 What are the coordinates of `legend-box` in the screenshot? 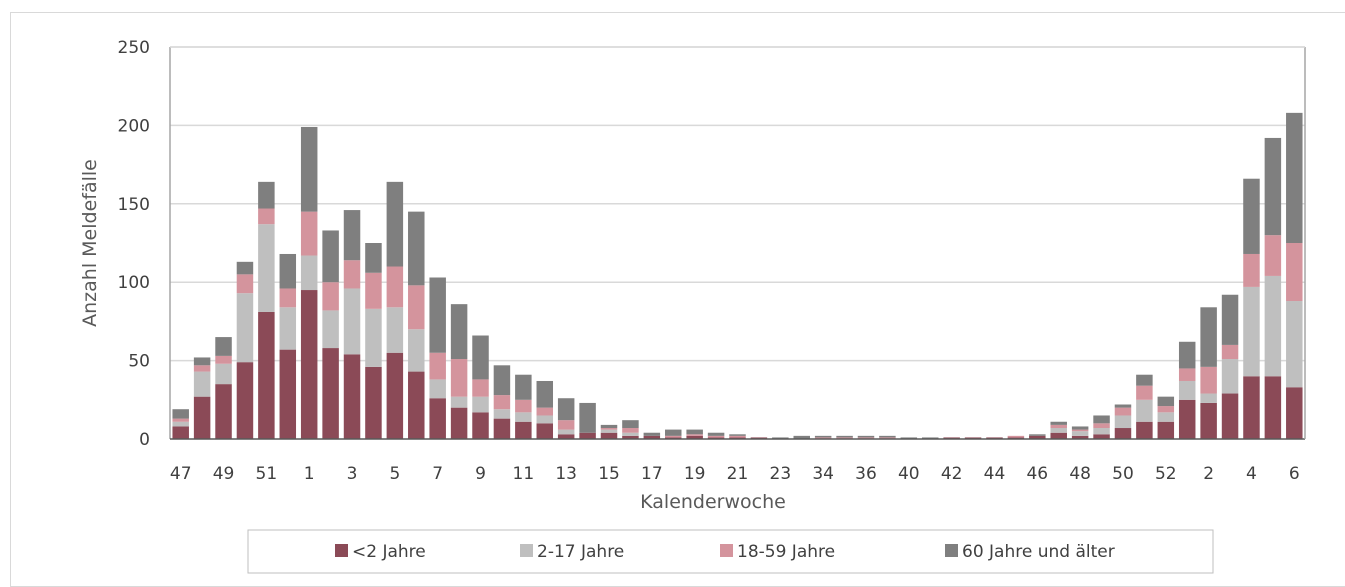 It's located at (730, 551).